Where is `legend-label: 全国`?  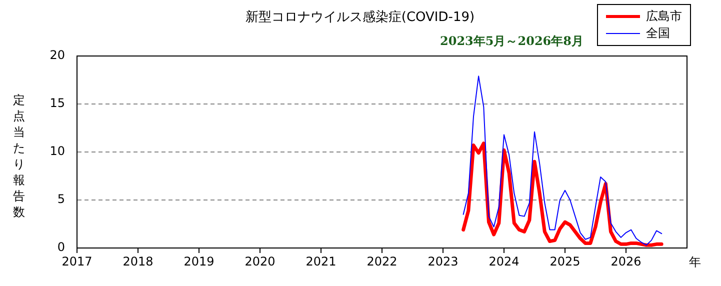 legend-label: 全国 is located at coordinates (658, 33).